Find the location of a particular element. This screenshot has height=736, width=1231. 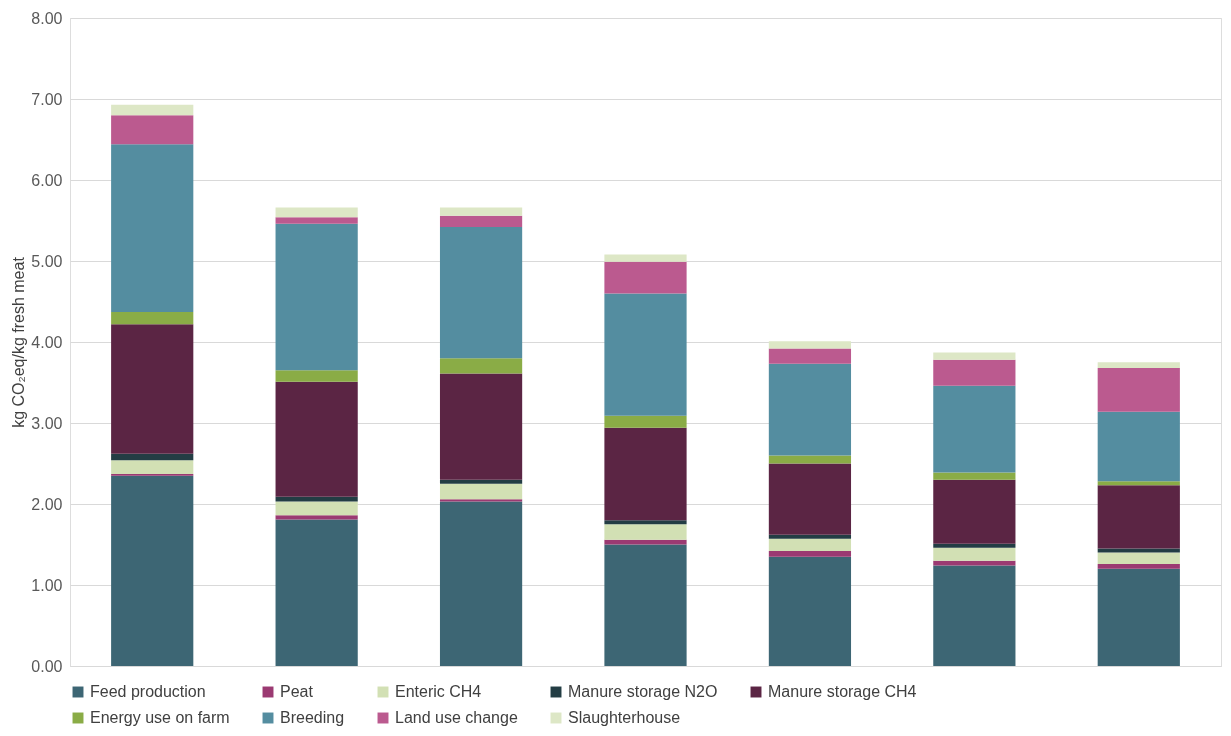

legend-label: Slaughterhouse is located at coordinates (624, 717).